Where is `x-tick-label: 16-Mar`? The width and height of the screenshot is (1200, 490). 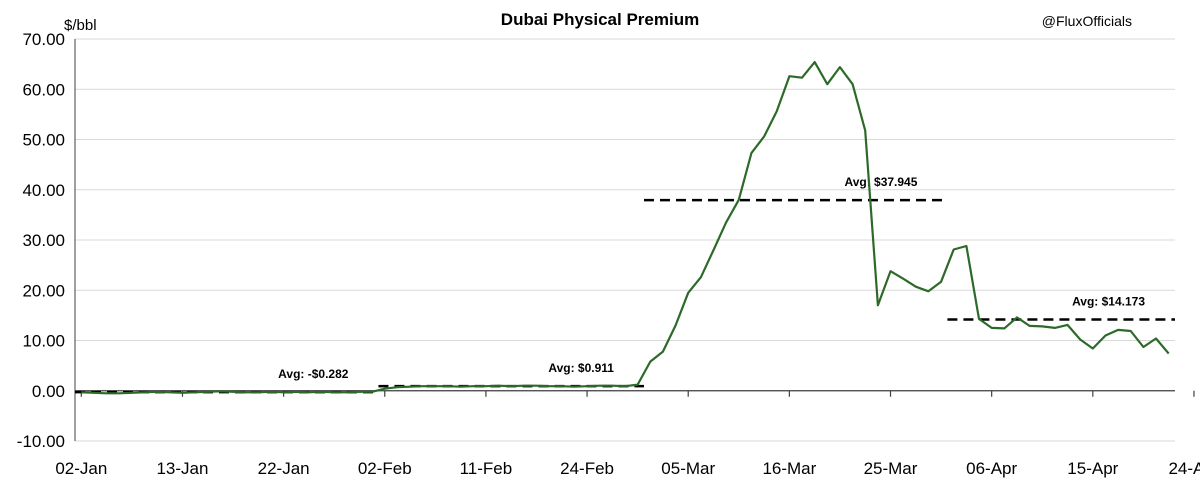 x-tick-label: 16-Mar is located at coordinates (789, 468).